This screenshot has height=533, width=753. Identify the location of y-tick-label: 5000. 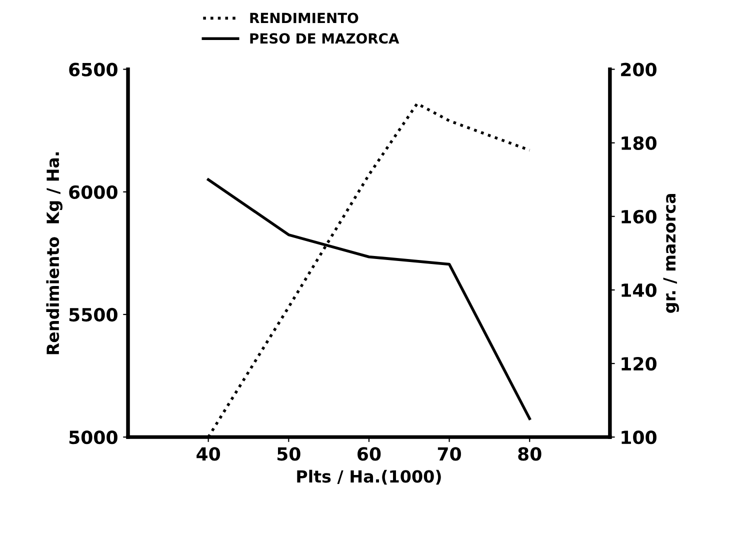
(93, 437).